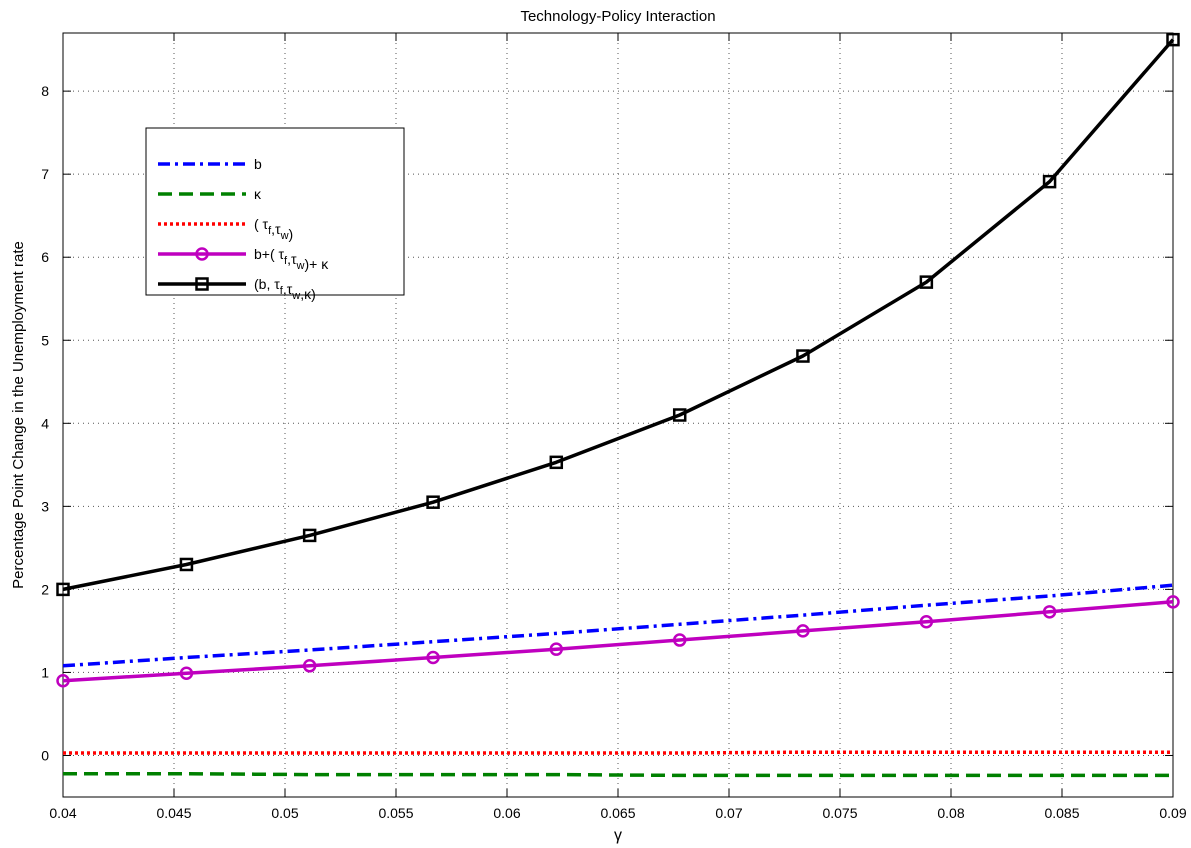  I want to click on x-tick-label: 0.065, so click(617, 813).